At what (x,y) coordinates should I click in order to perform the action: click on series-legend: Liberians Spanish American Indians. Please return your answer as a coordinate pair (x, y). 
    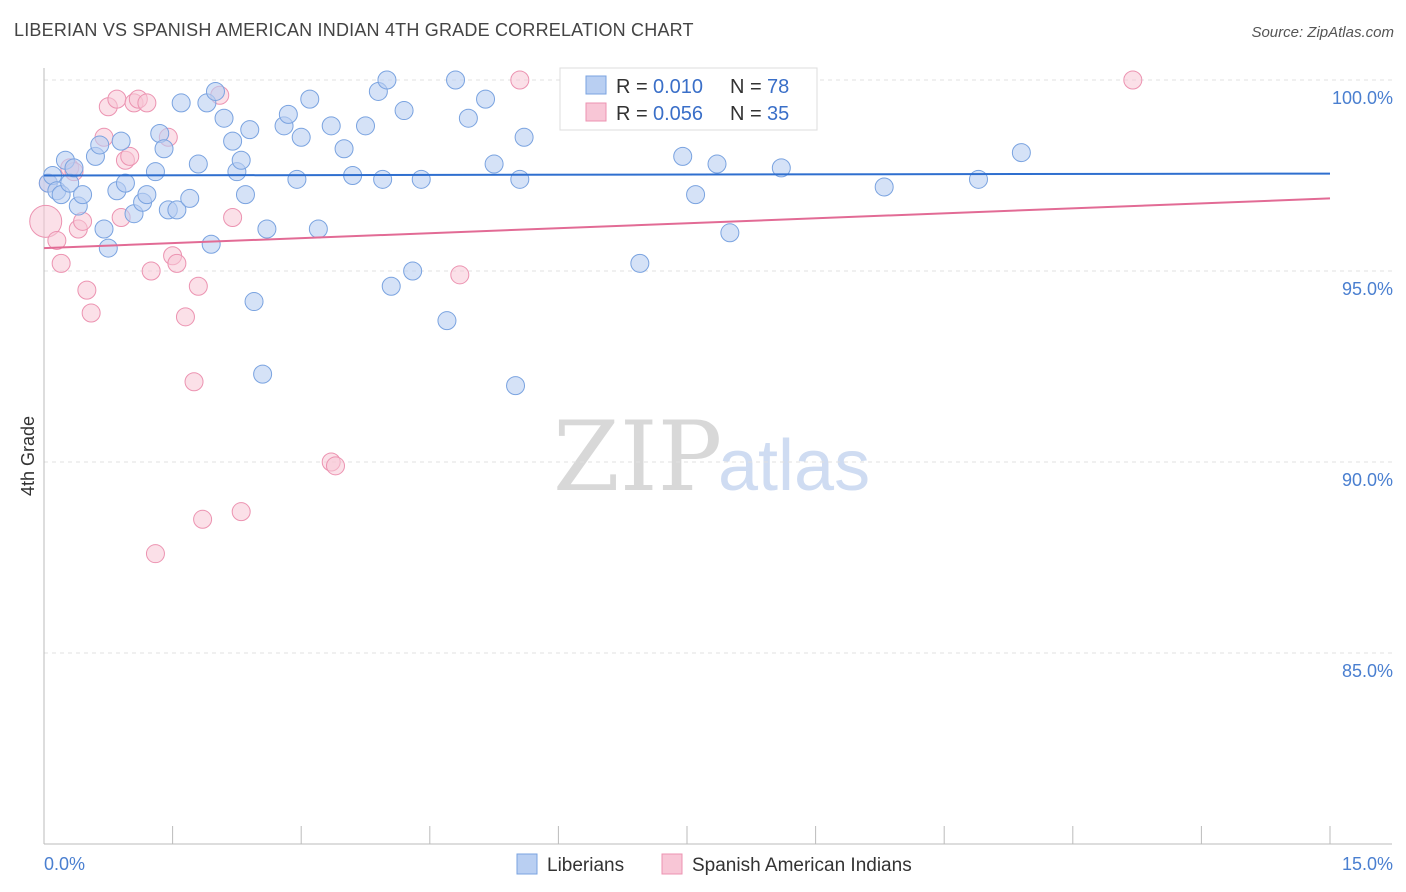
    Looking at the image, I should click on (714, 864).